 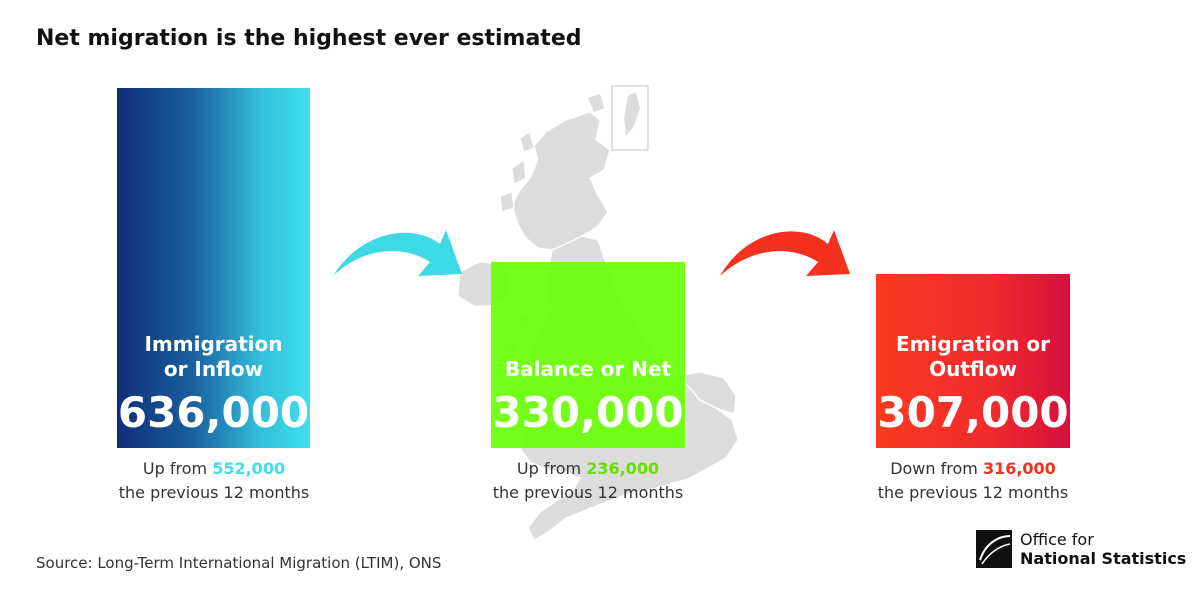 I want to click on net-value: 330,000, so click(x=588, y=412).